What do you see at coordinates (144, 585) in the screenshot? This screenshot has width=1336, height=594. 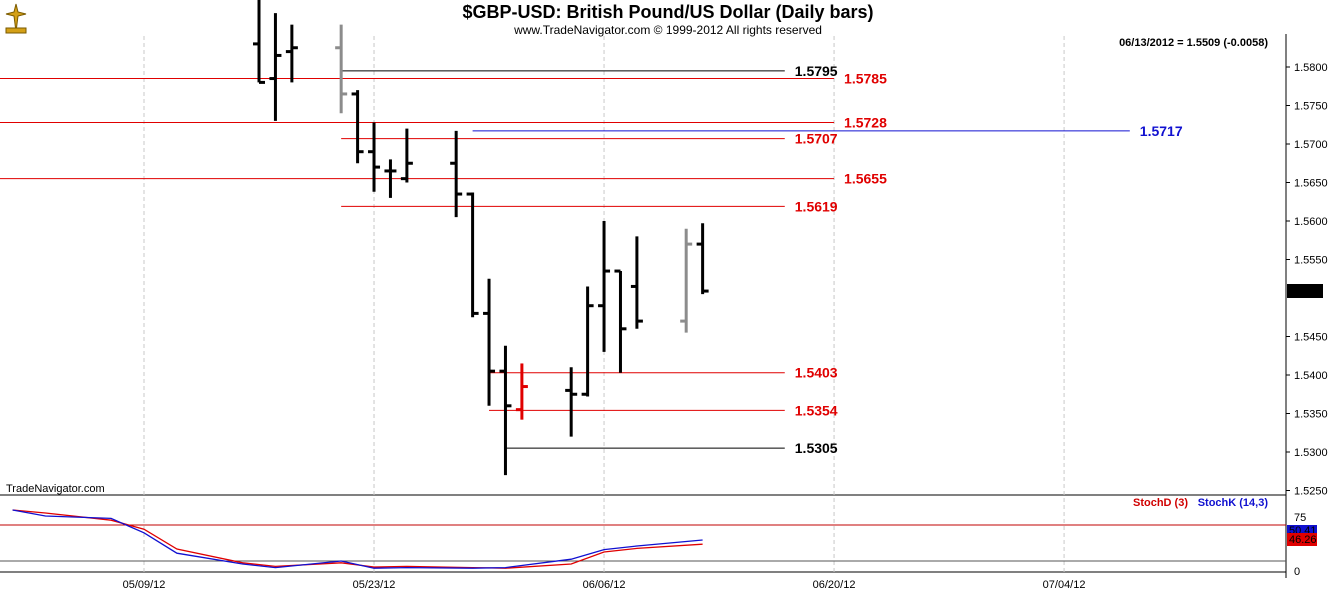 I see `date-tick-label: 05/09/12` at bounding box center [144, 585].